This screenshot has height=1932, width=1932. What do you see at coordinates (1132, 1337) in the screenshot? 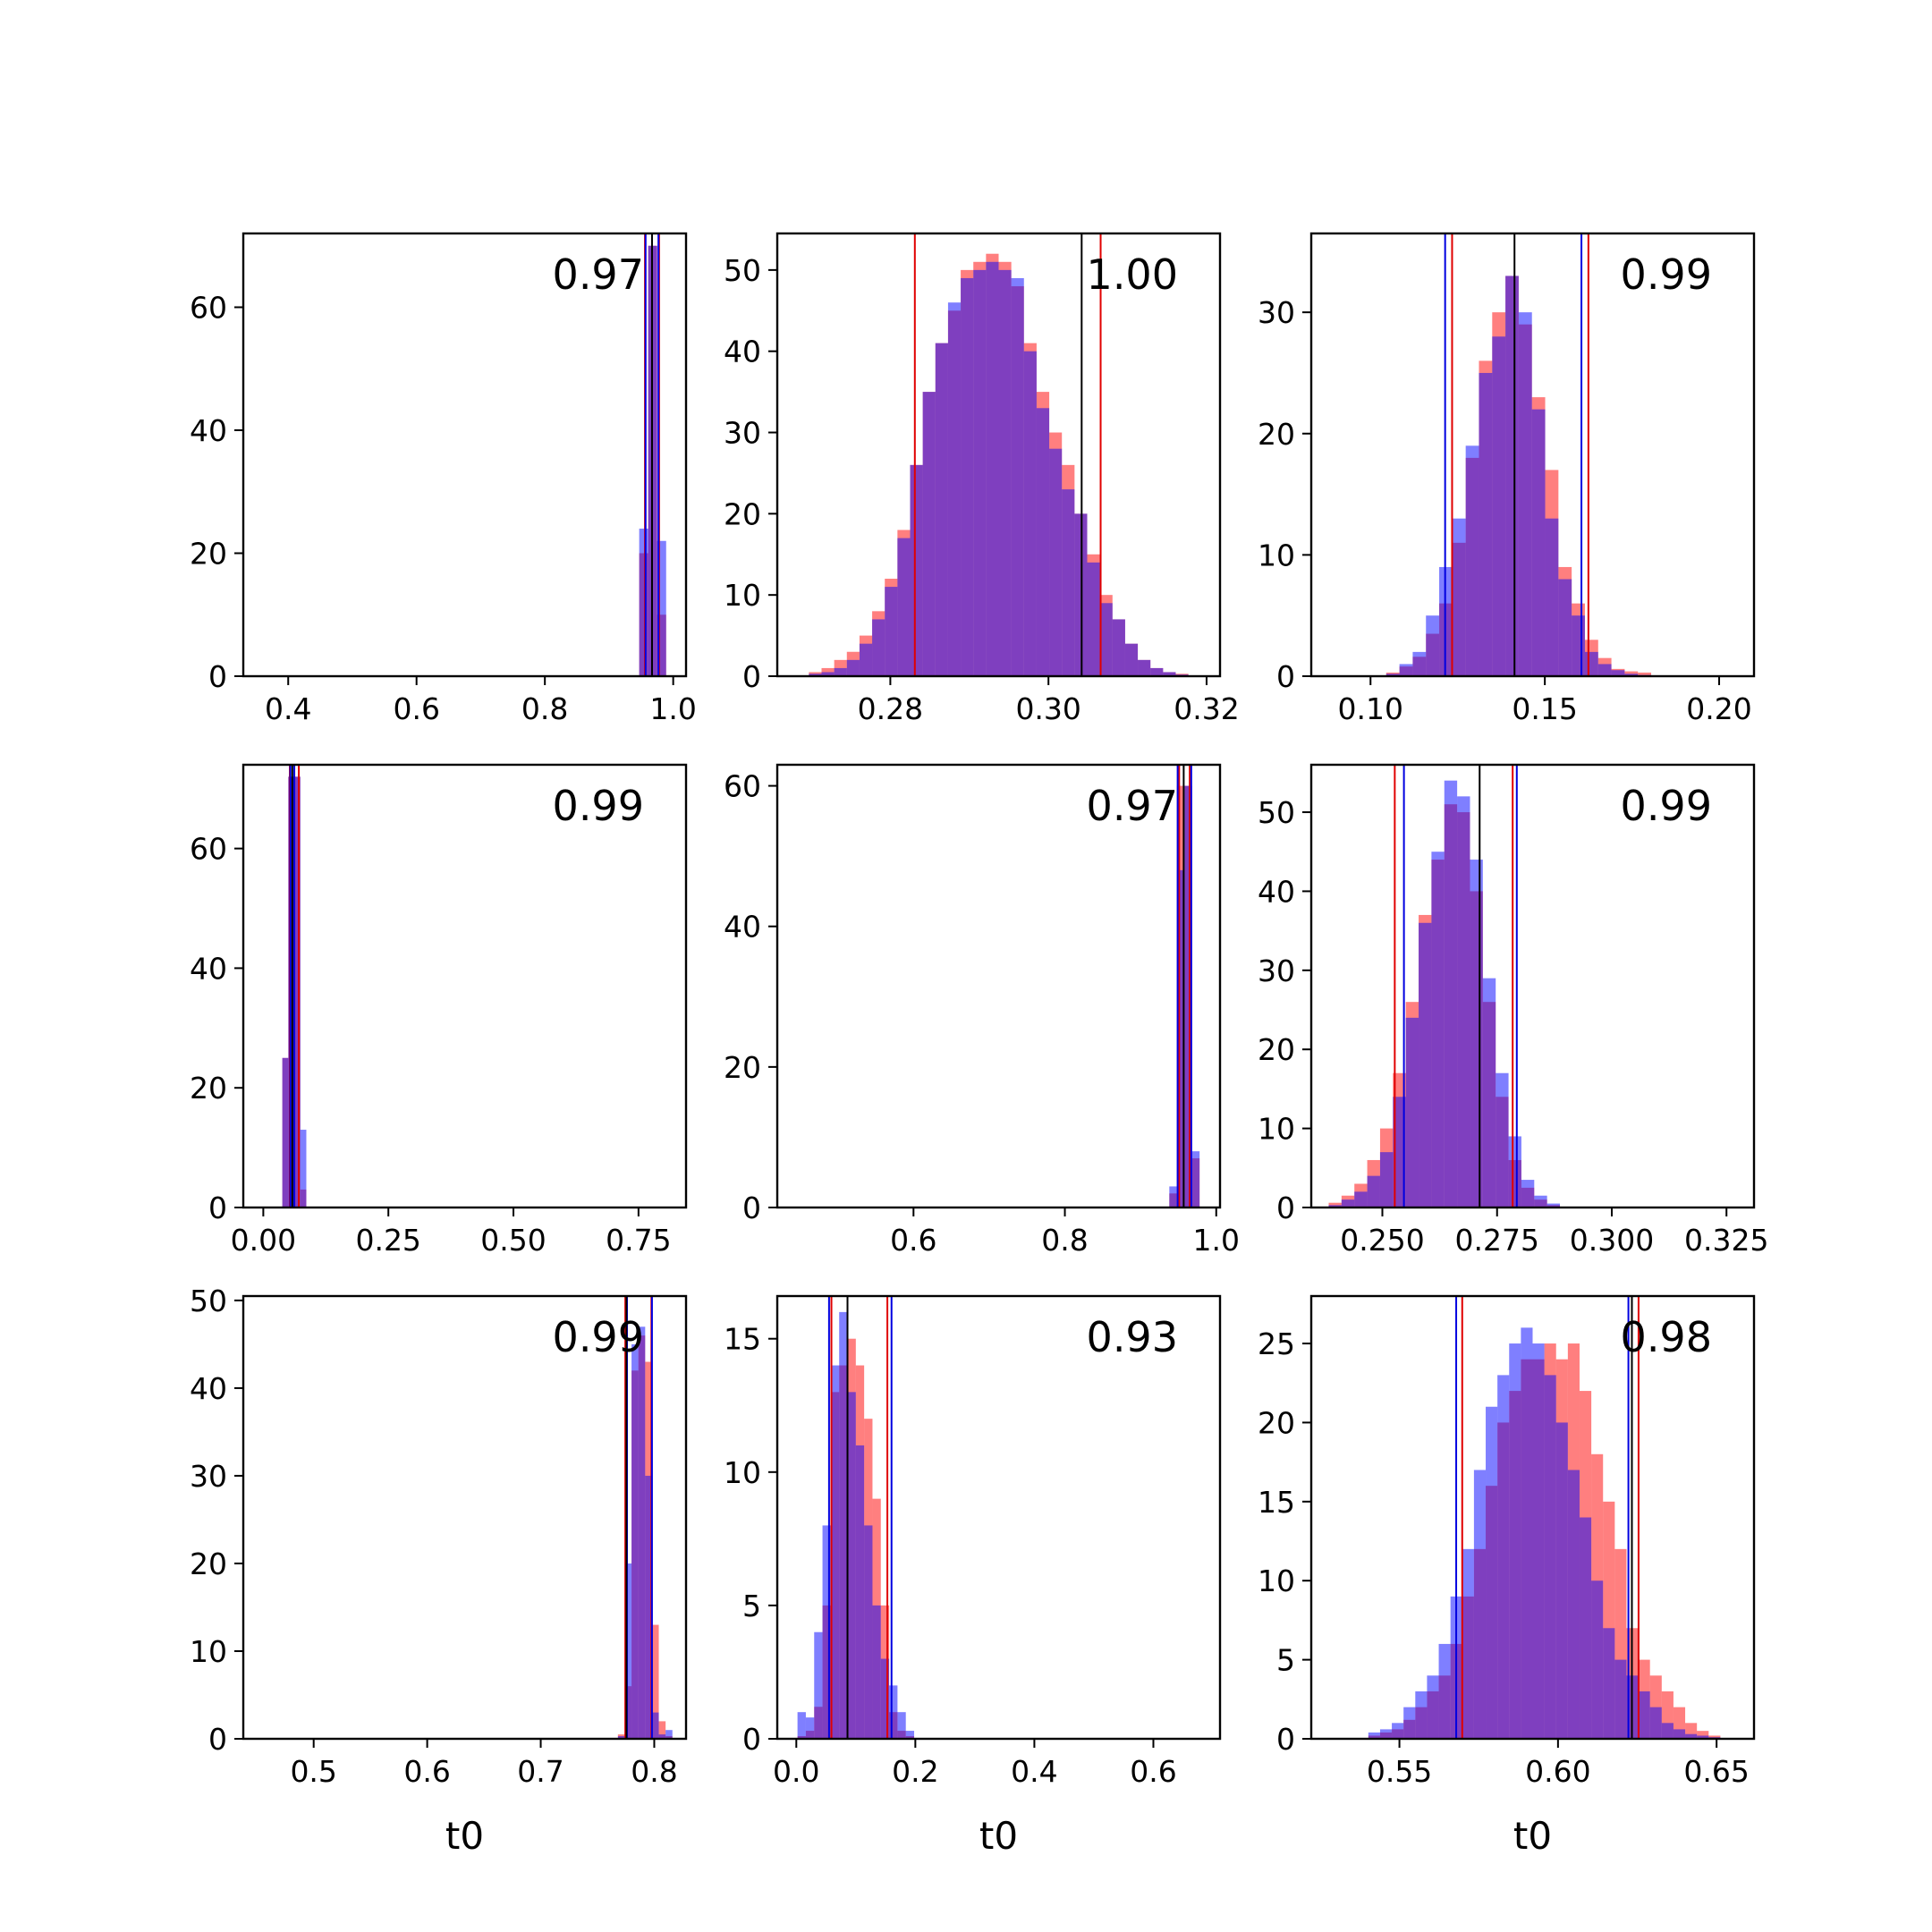
I see `panel-annotation: 0.93` at bounding box center [1132, 1337].